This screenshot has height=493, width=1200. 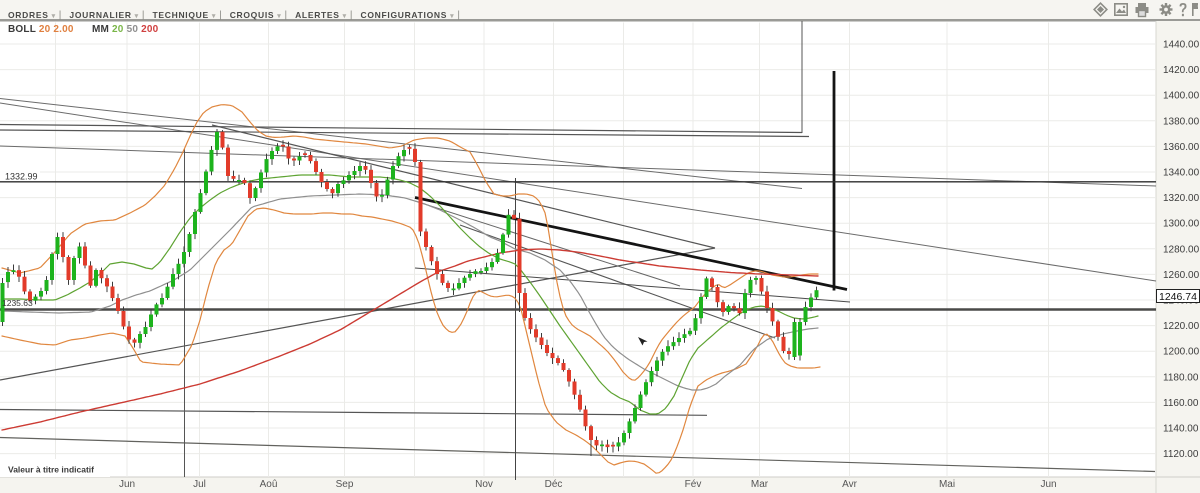 I want to click on svg-text: 1280.00, so click(x=1181, y=249).